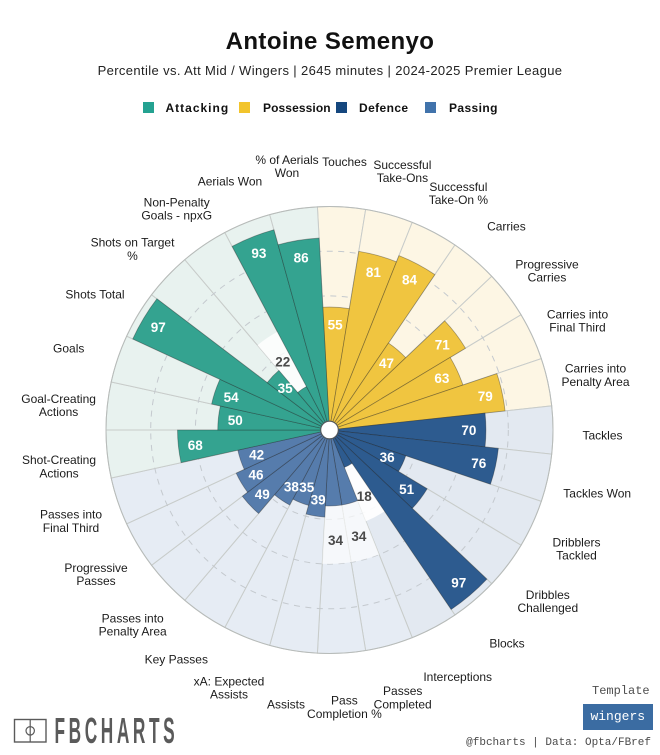 The width and height of the screenshot is (660, 755). What do you see at coordinates (374, 272) in the screenshot?
I see `svg-text: 81` at bounding box center [374, 272].